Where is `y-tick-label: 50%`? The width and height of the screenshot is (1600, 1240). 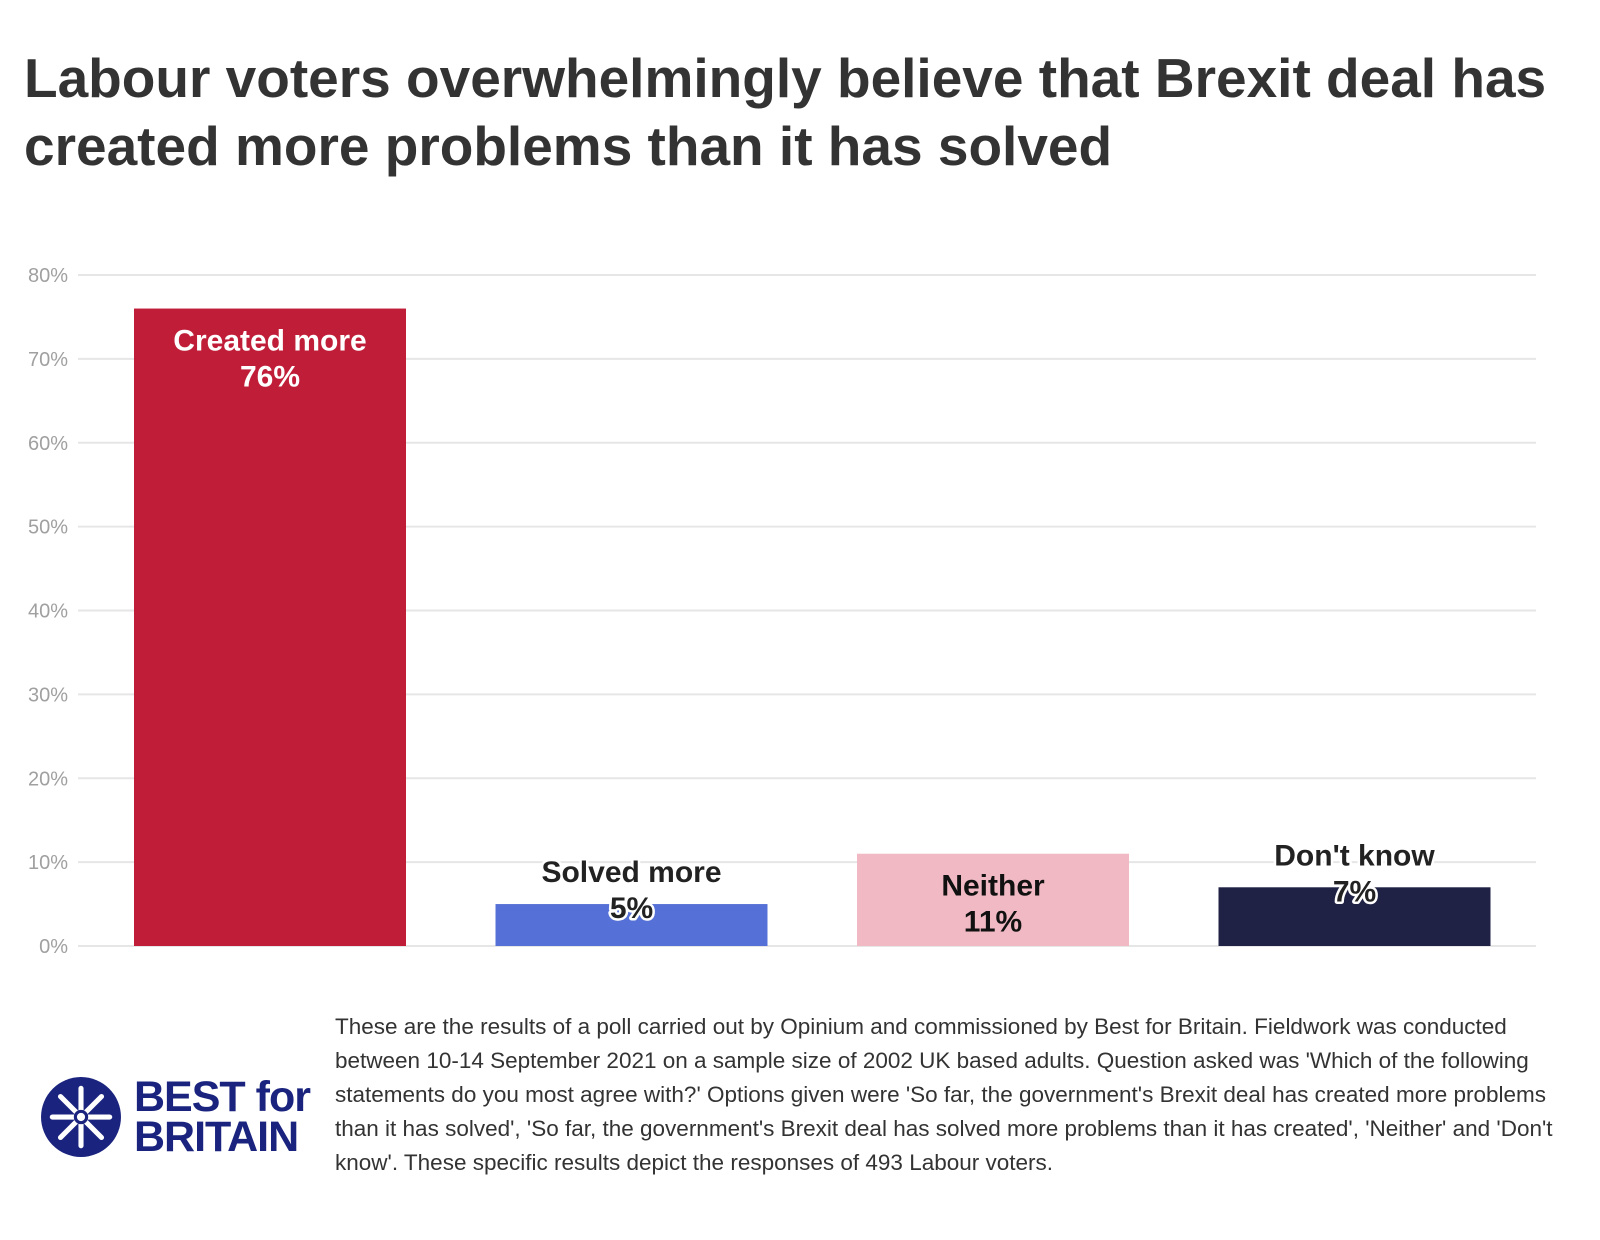
y-tick-label: 50% is located at coordinates (48, 528).